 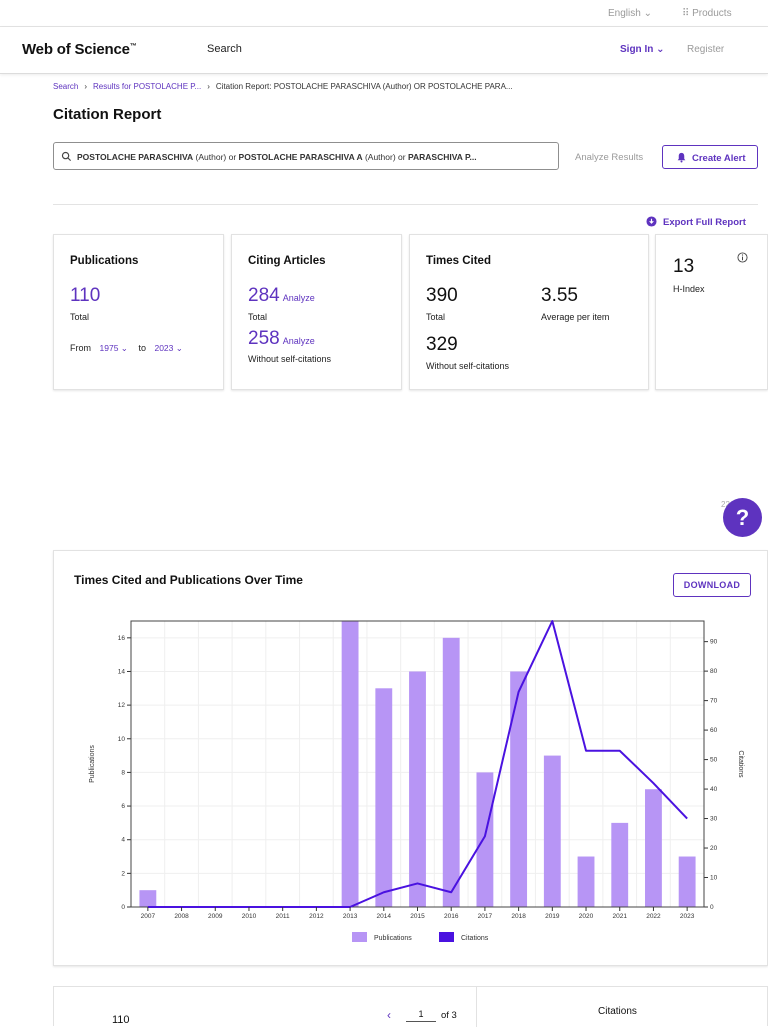 What do you see at coordinates (651, 221) in the screenshot?
I see `download-icon` at bounding box center [651, 221].